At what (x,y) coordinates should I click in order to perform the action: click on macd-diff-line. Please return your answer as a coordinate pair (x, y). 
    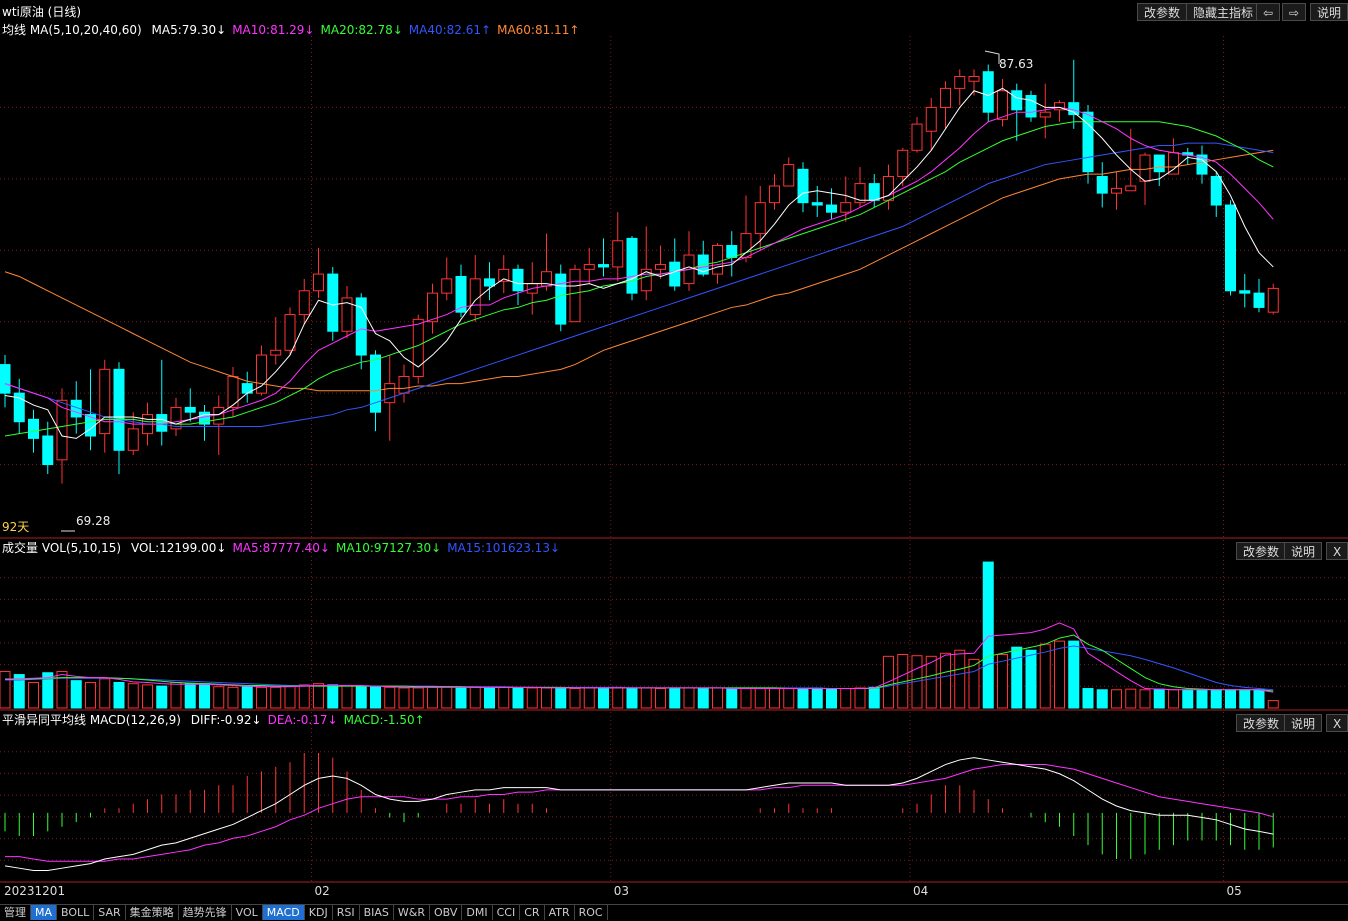
    Looking at the image, I should click on (639, 814).